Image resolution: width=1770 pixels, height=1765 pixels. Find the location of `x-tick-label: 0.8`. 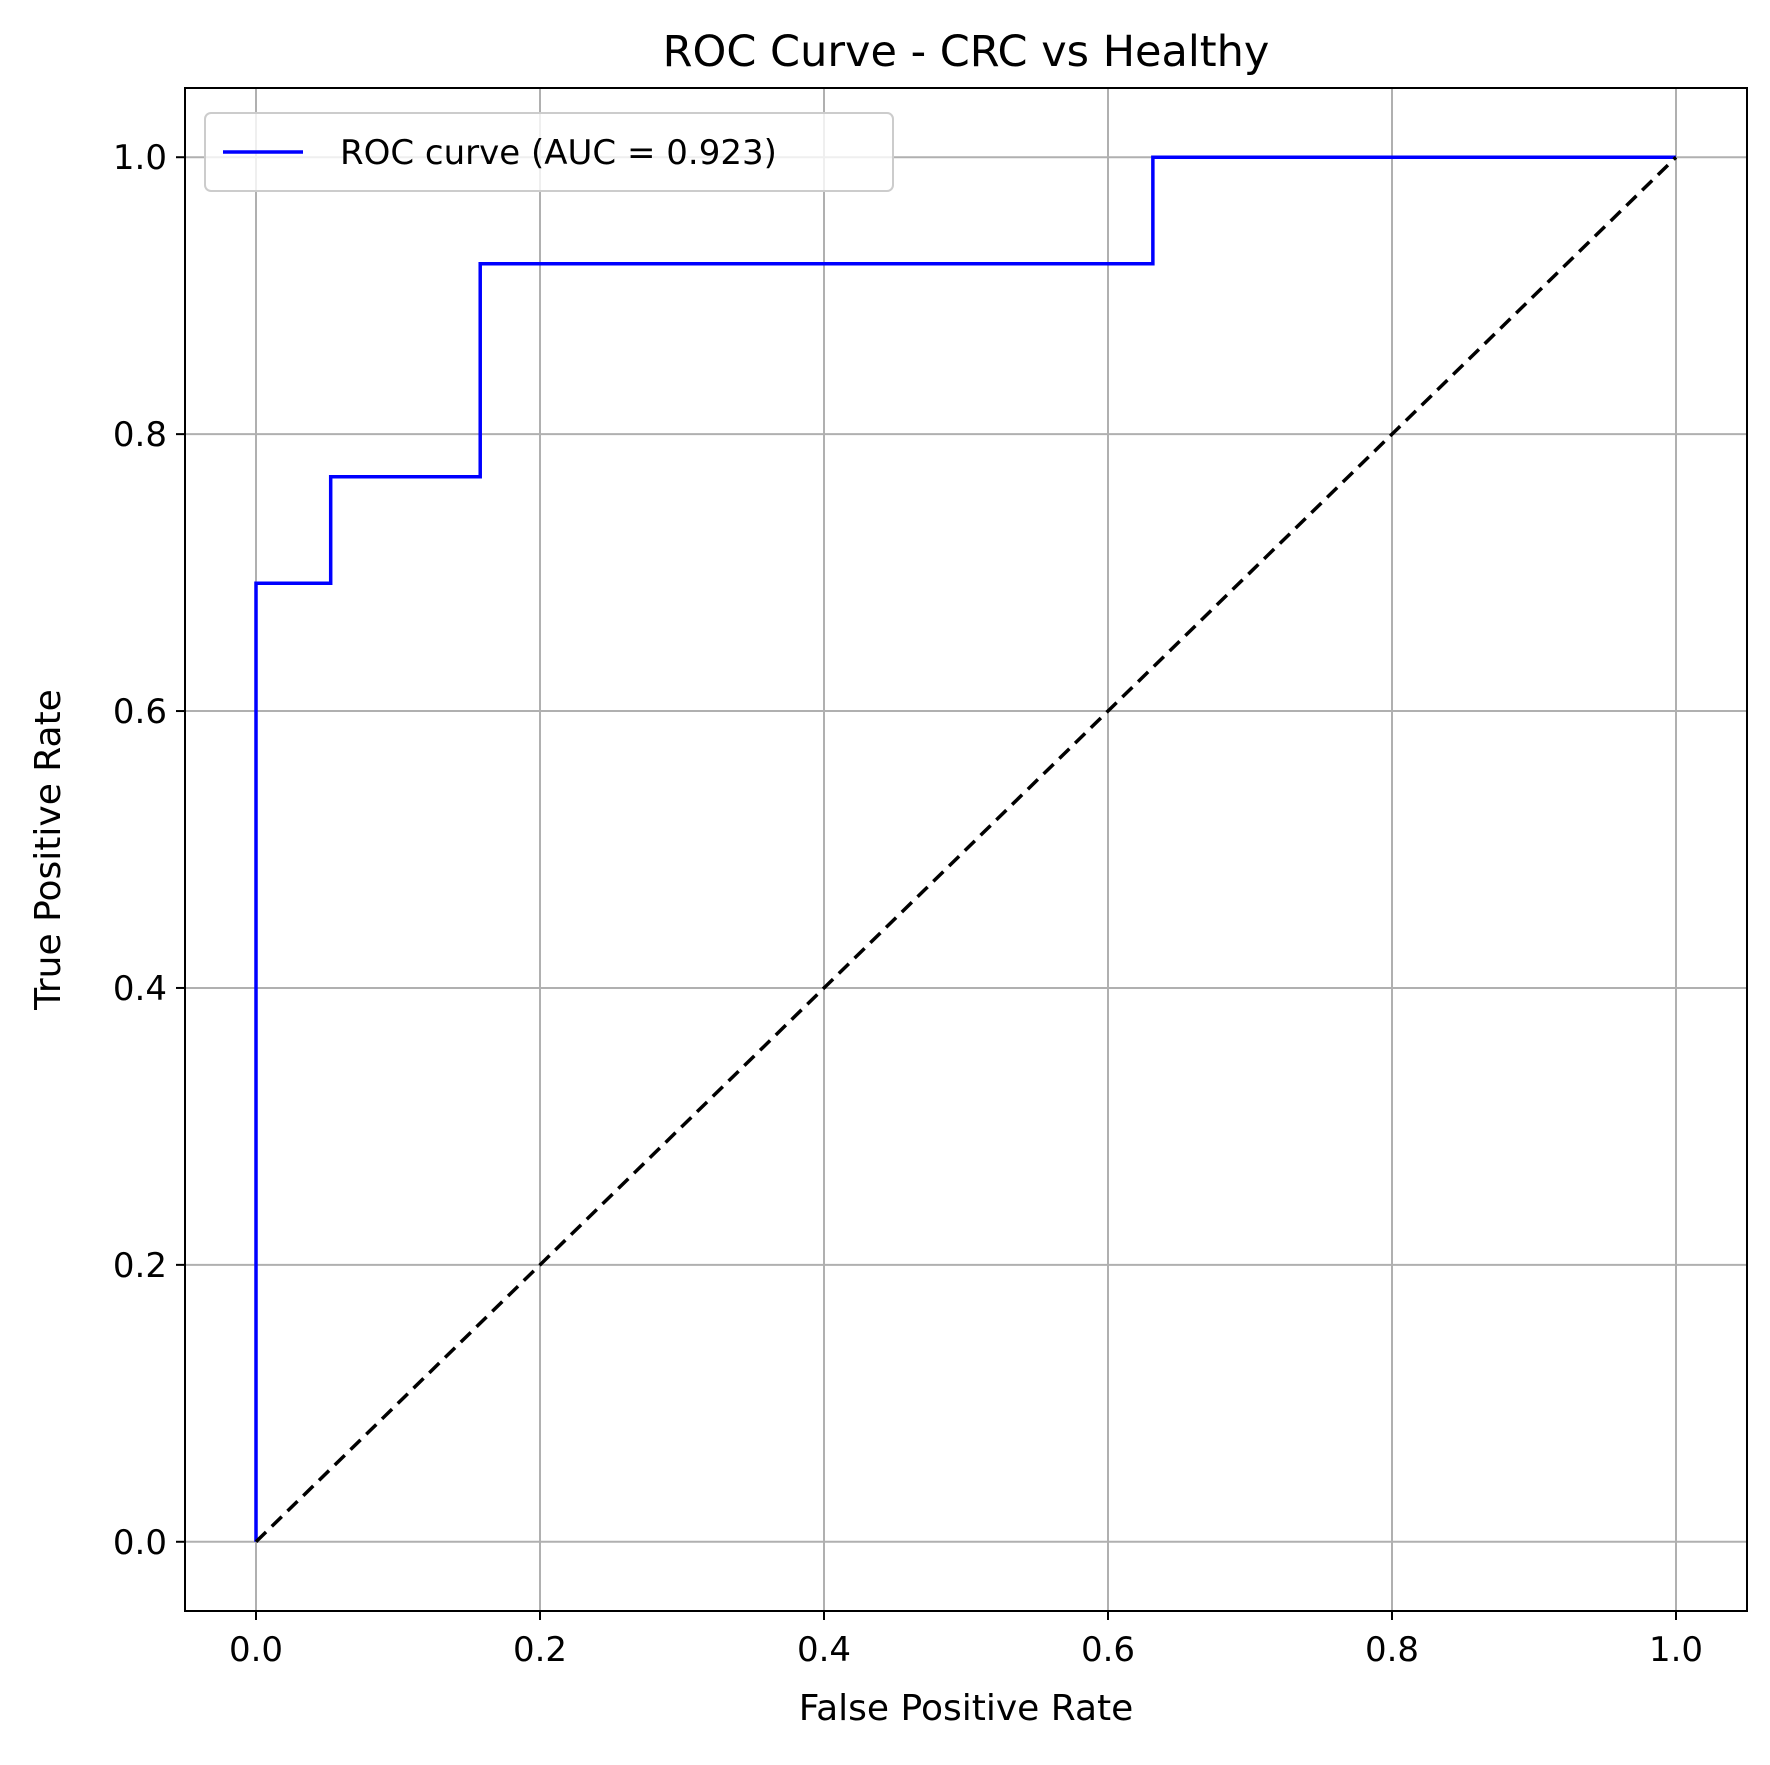

x-tick-label: 0.8 is located at coordinates (1392, 1650).